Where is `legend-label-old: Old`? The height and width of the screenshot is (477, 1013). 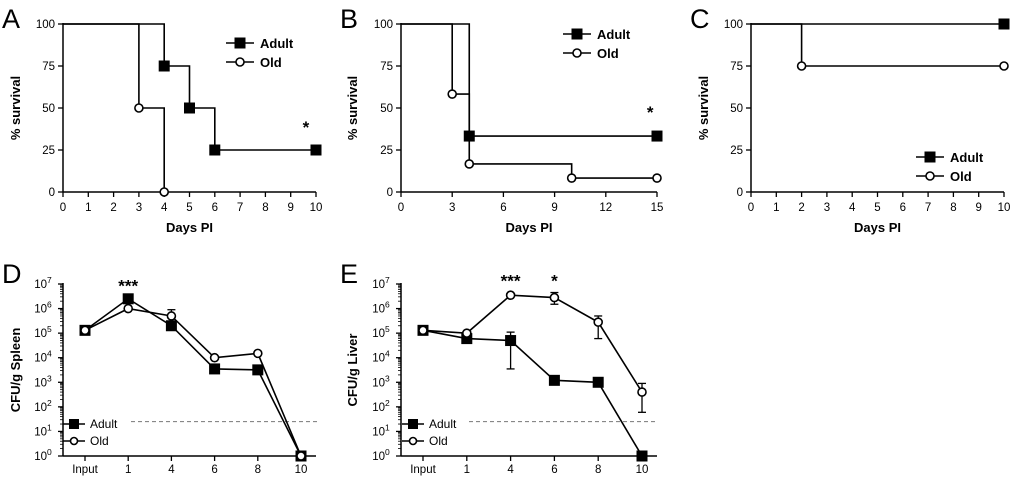
legend-label-old: Old is located at coordinates (99, 441).